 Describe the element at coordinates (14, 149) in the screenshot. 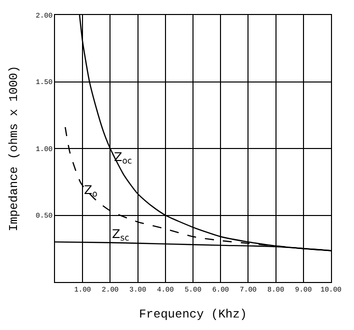

I see `y-axis-title: Impedance (ohms x 1000)` at that location.